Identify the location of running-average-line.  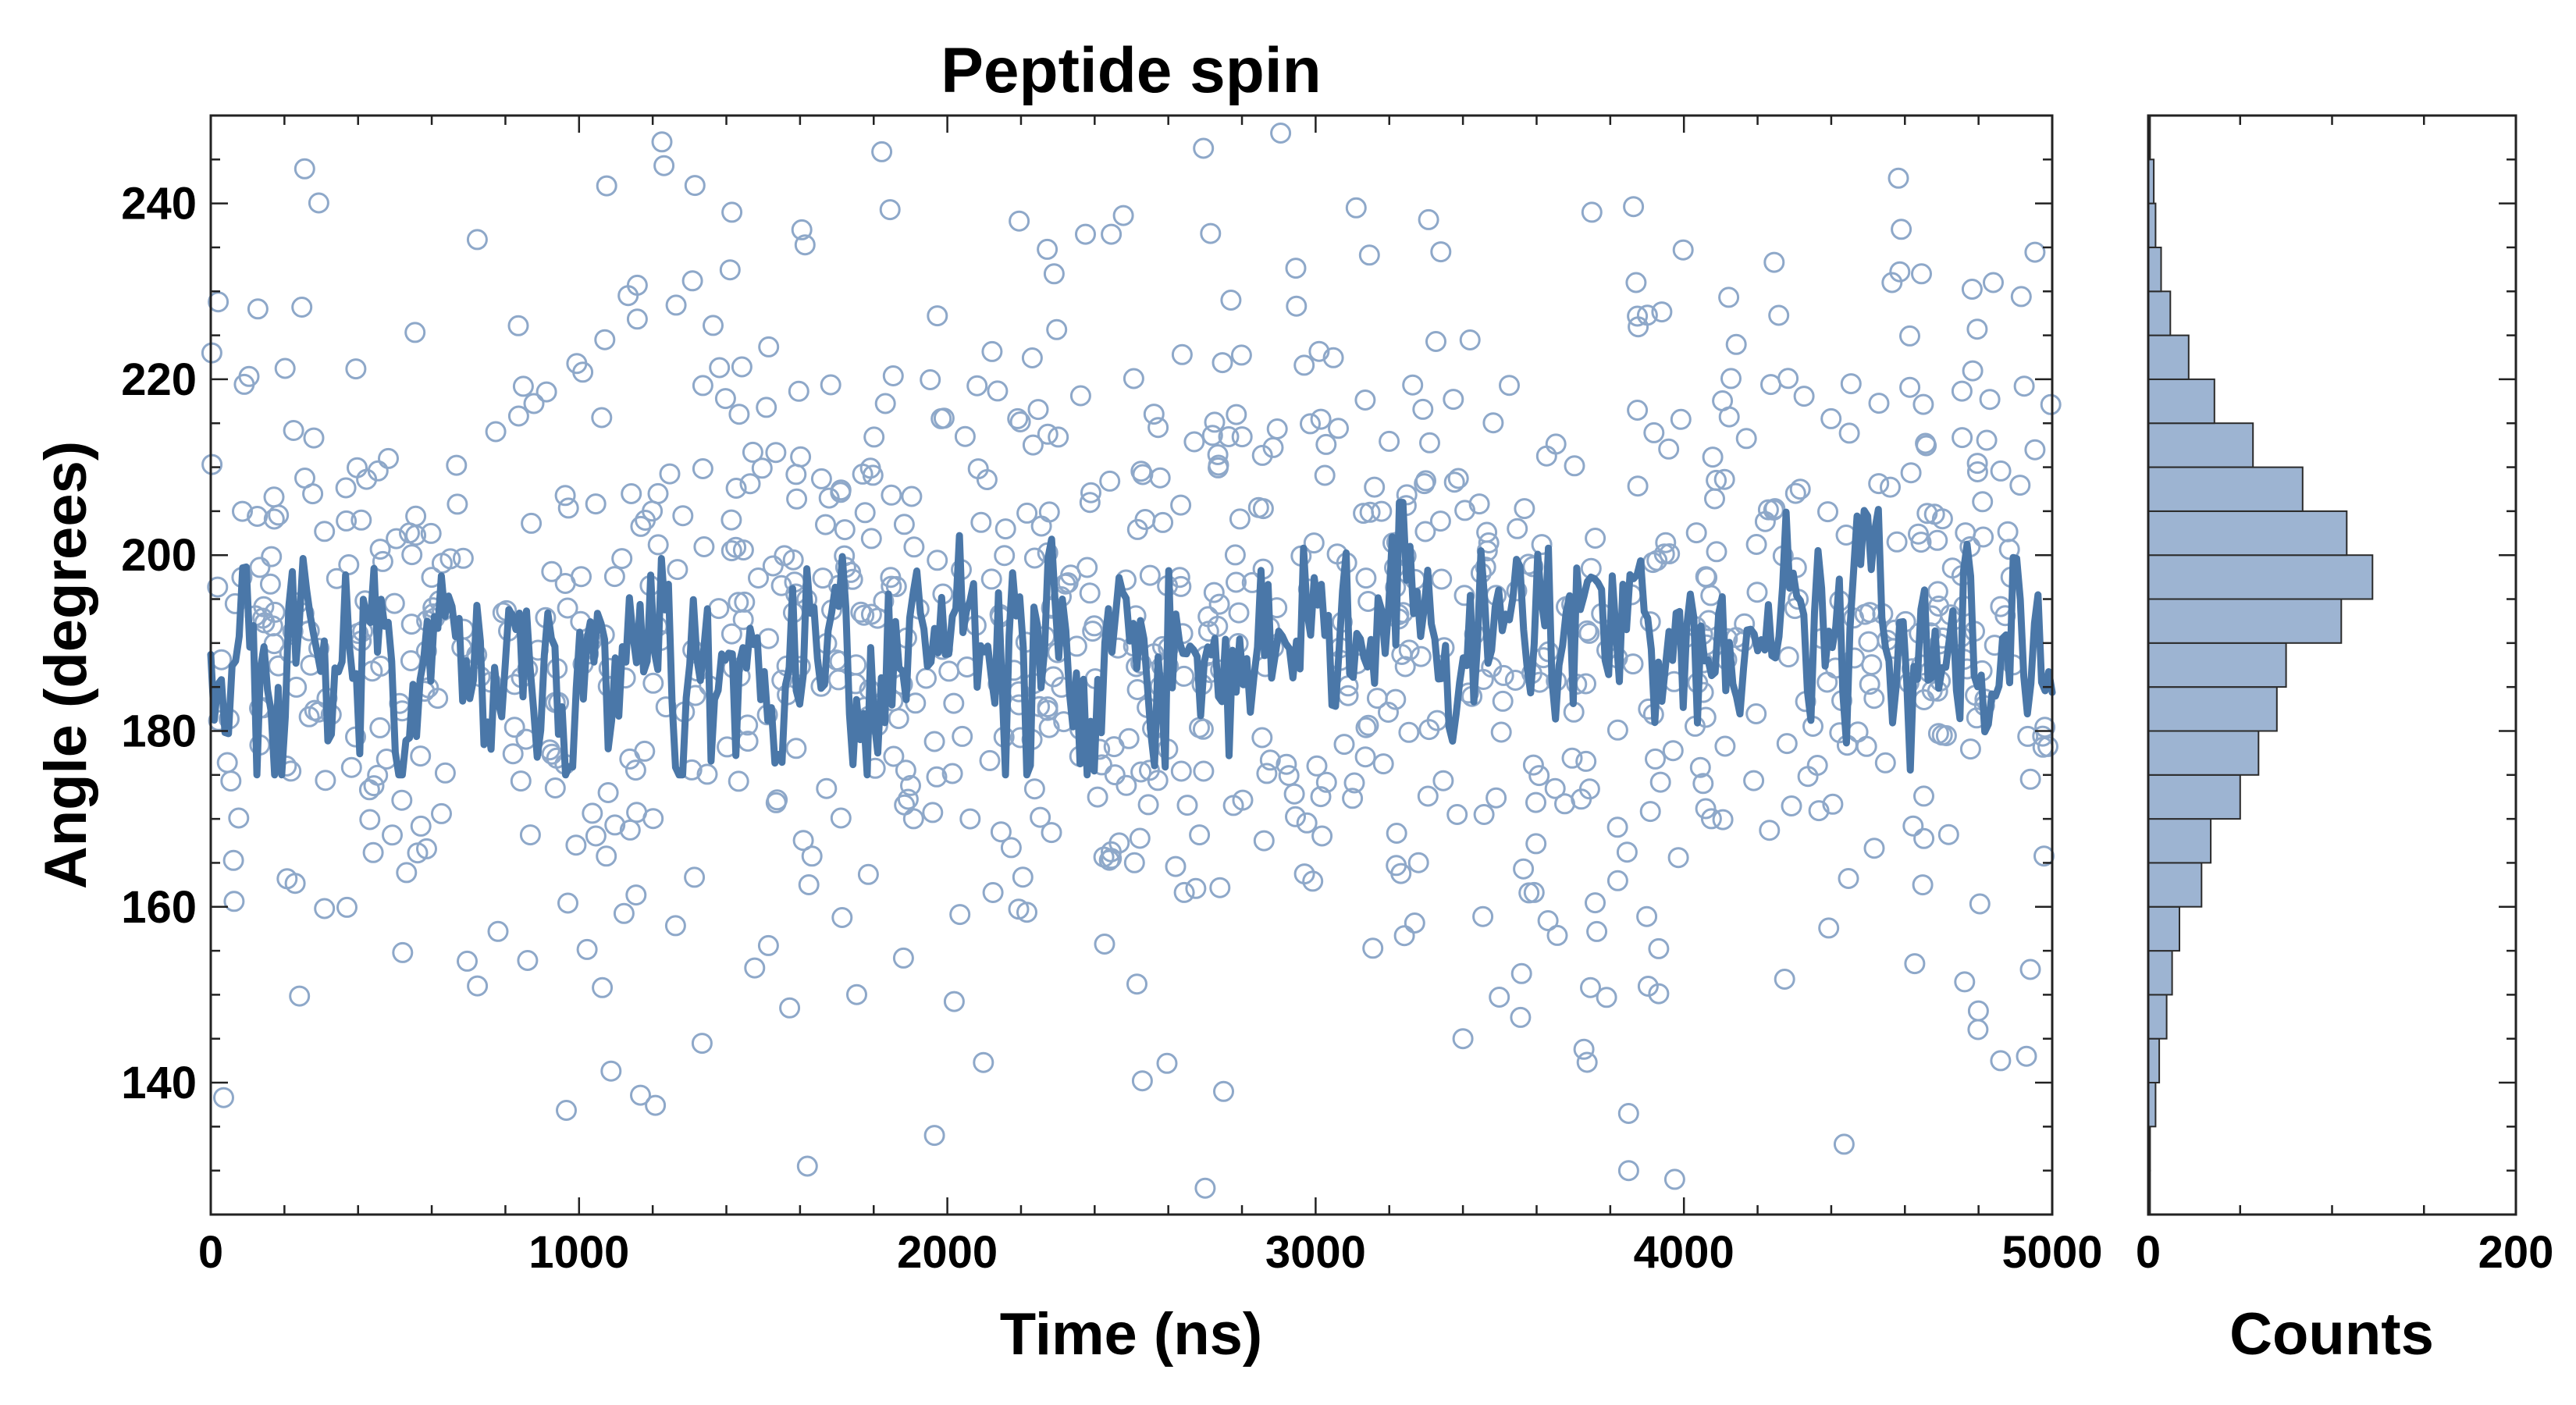
(1131, 639).